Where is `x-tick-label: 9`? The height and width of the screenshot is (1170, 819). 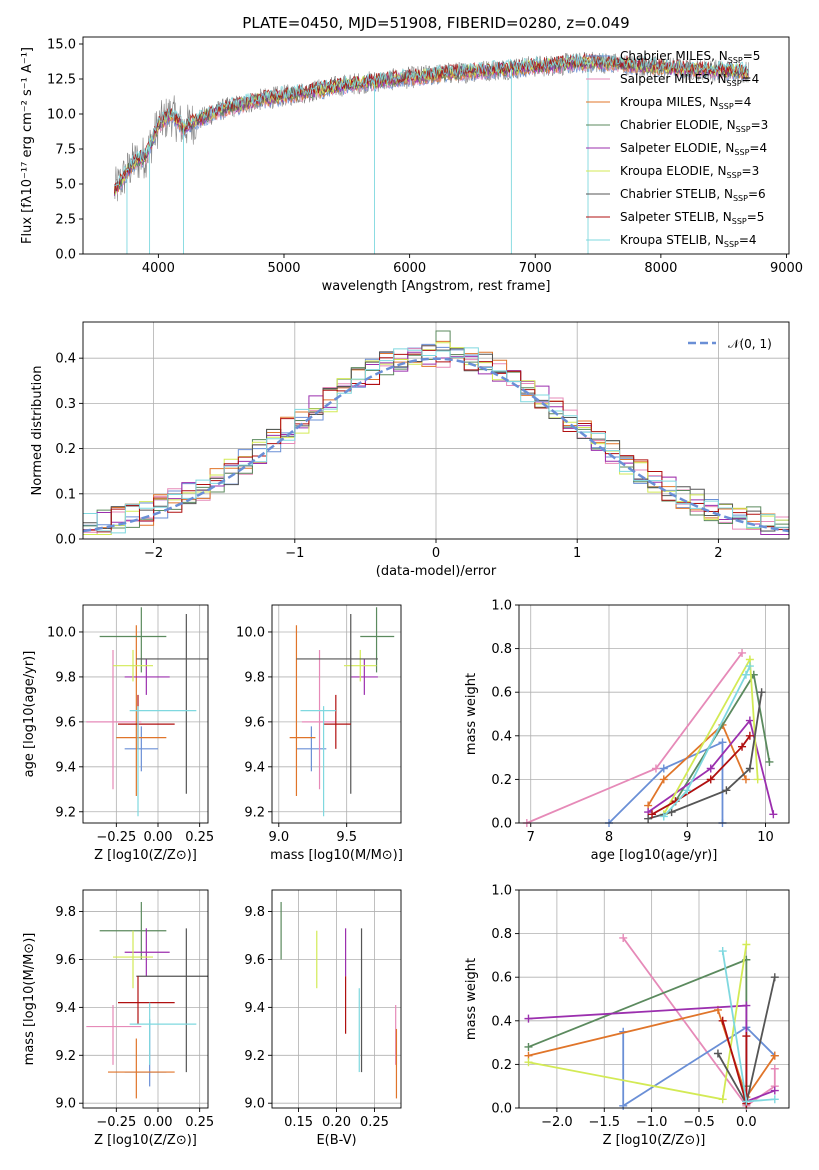 x-tick-label: 9 is located at coordinates (687, 837).